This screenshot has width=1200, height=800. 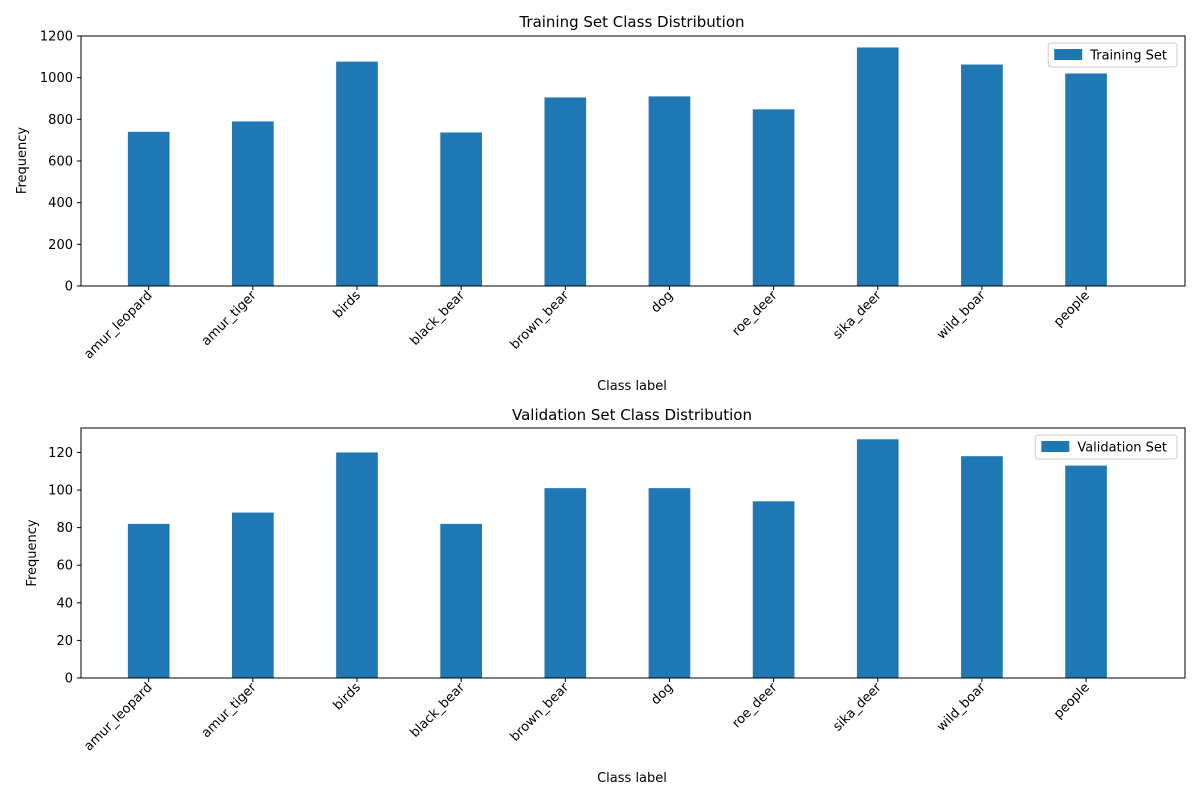 I want to click on y-tick-label: 20, so click(x=64, y=641).